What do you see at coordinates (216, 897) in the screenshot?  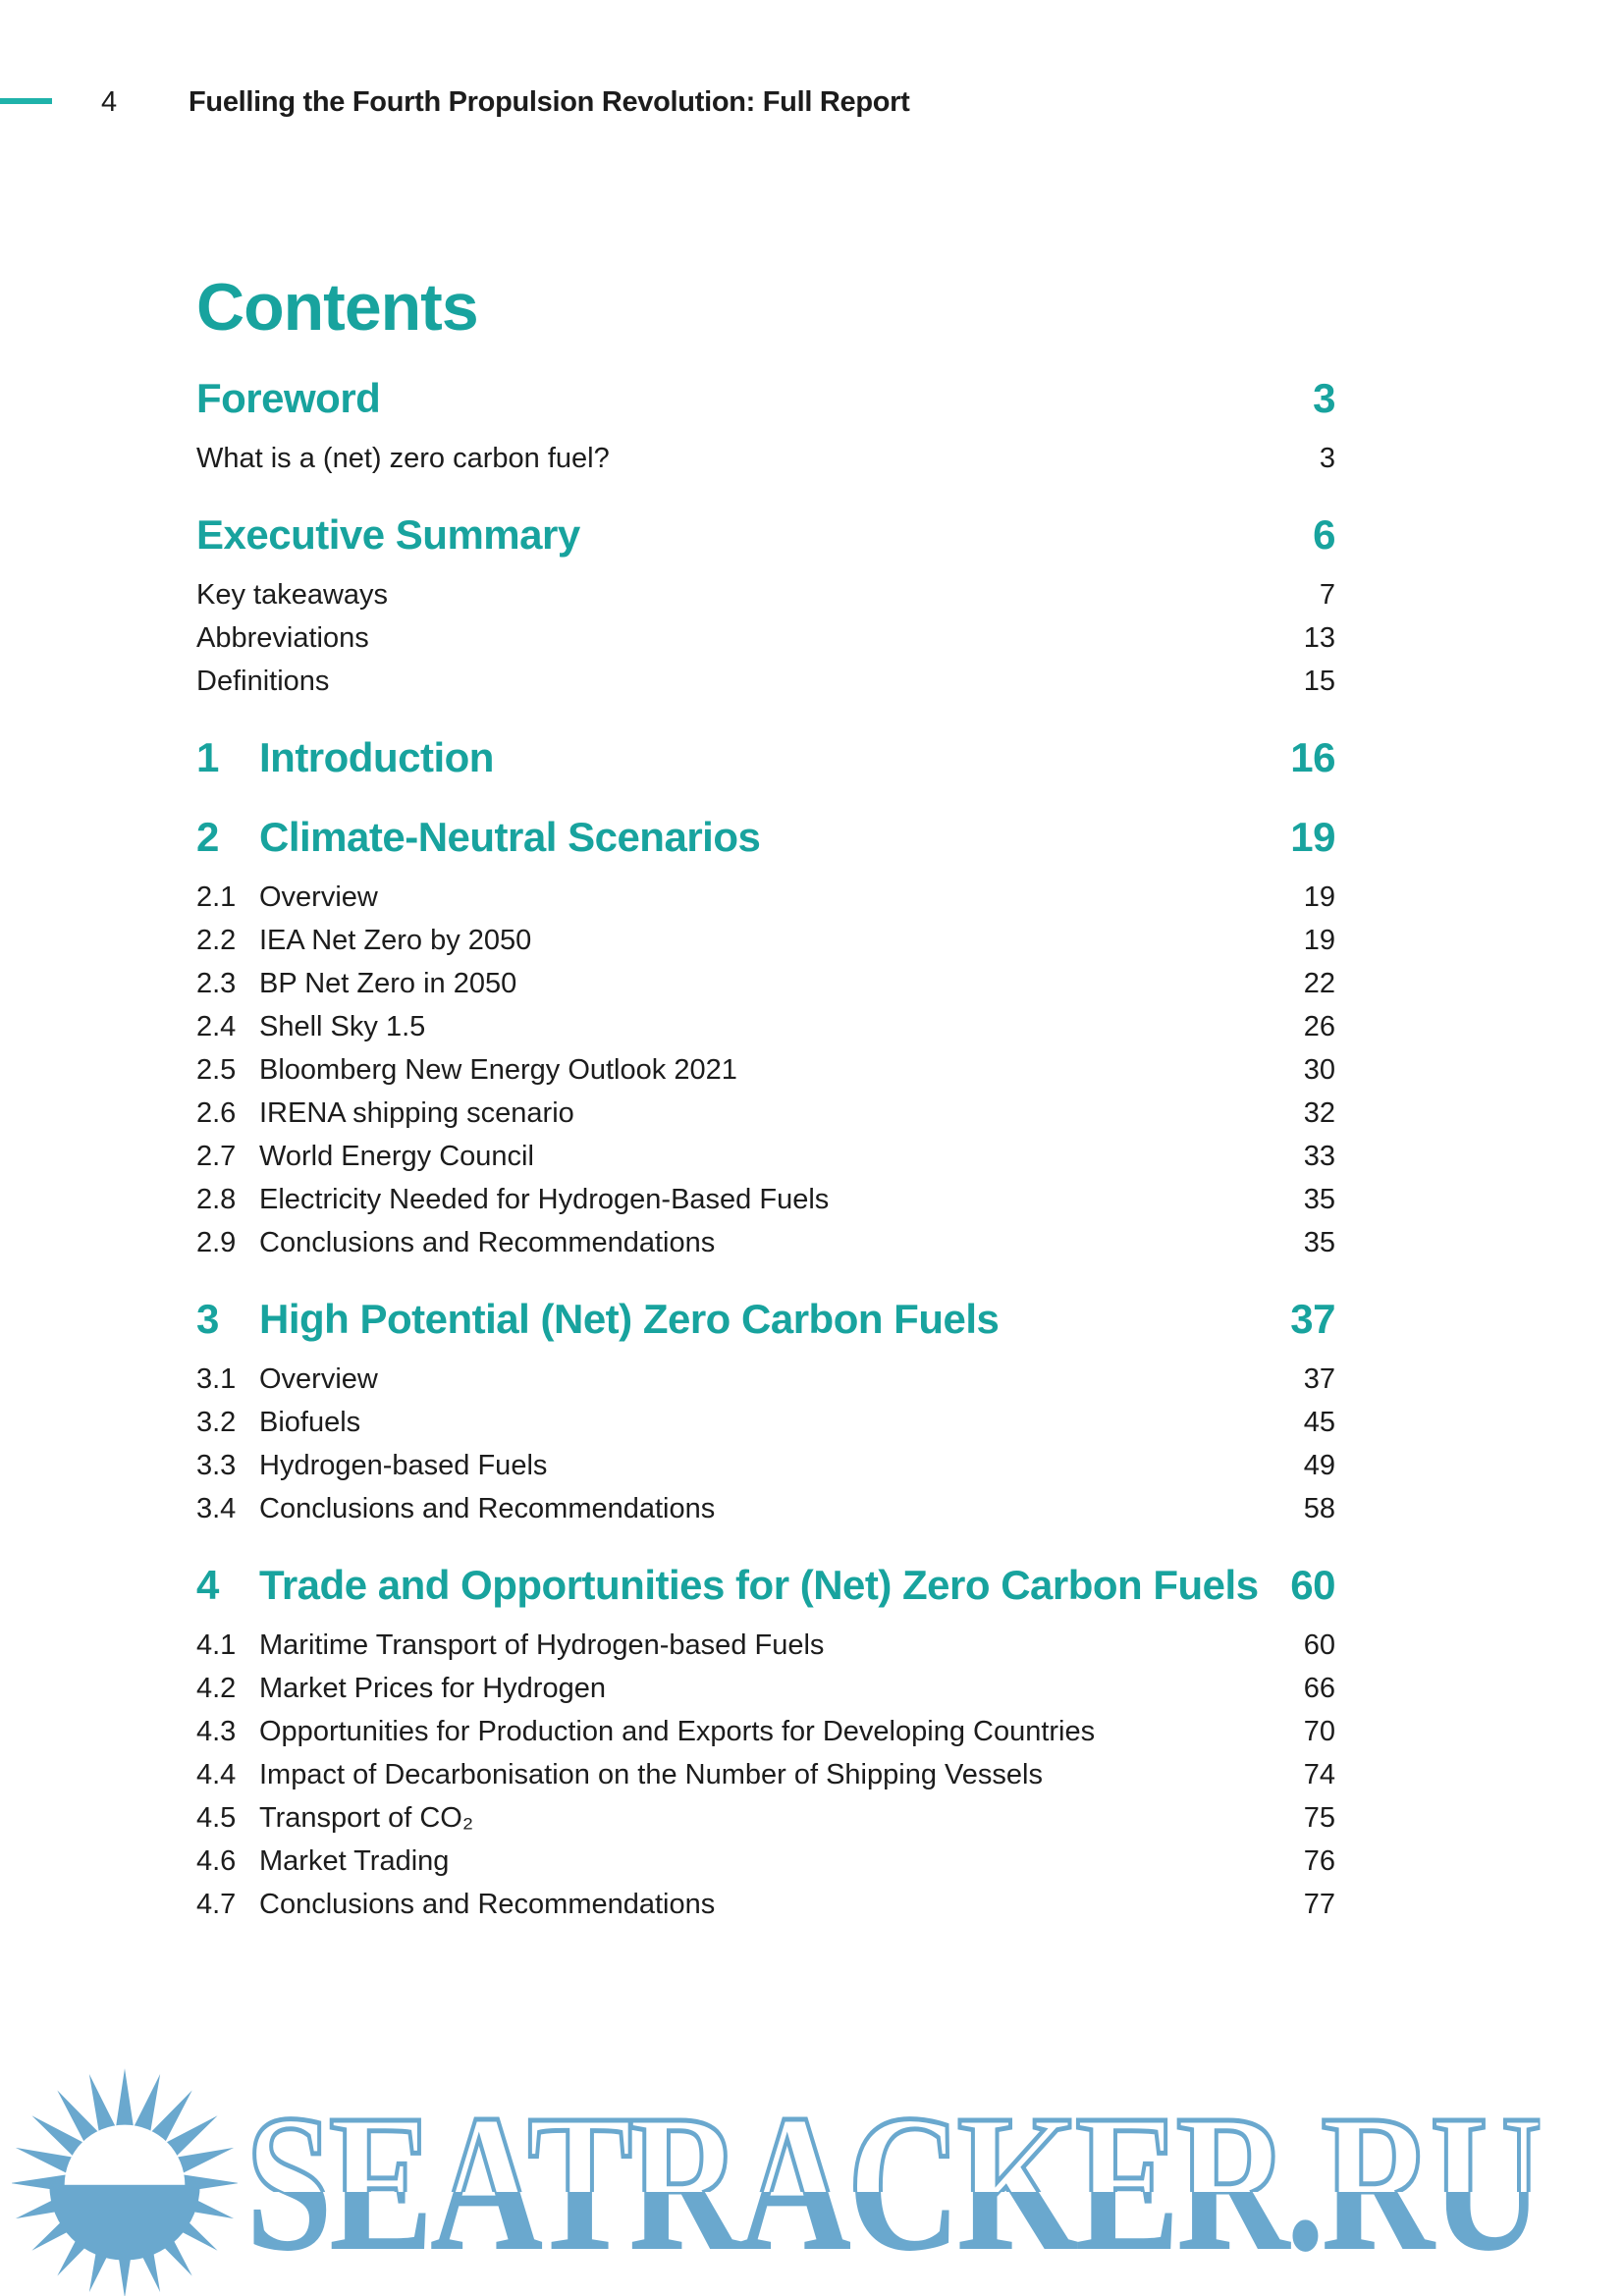 I see `toc-entry-number: 2.1` at bounding box center [216, 897].